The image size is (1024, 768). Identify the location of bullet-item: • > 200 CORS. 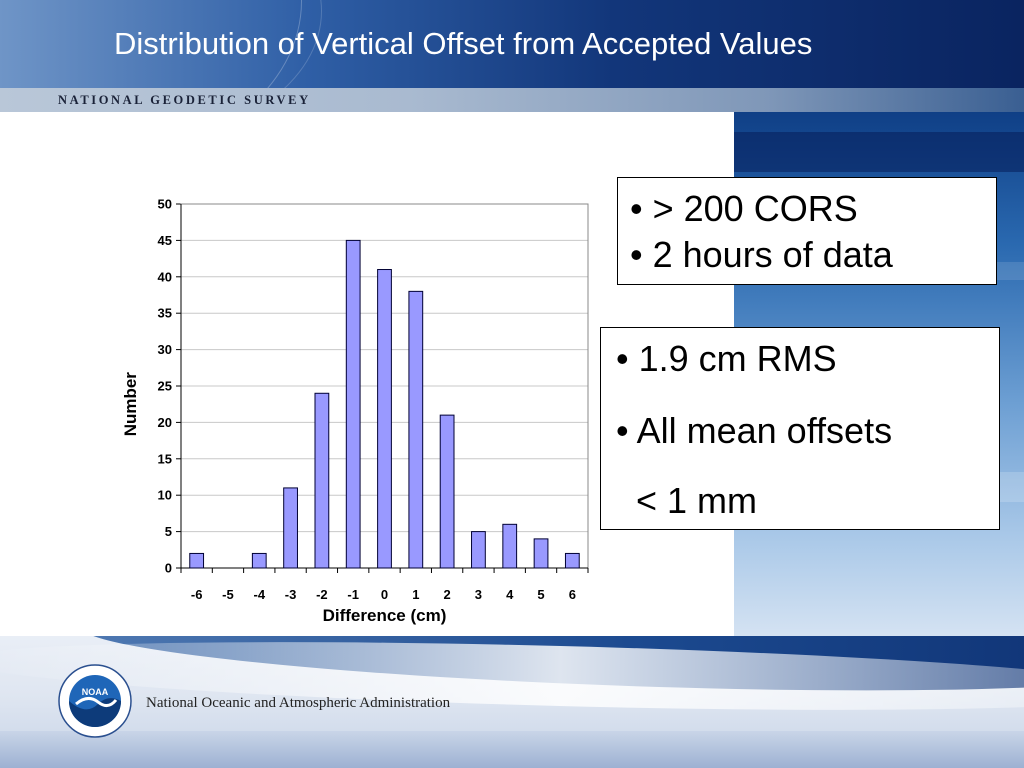
(744, 208).